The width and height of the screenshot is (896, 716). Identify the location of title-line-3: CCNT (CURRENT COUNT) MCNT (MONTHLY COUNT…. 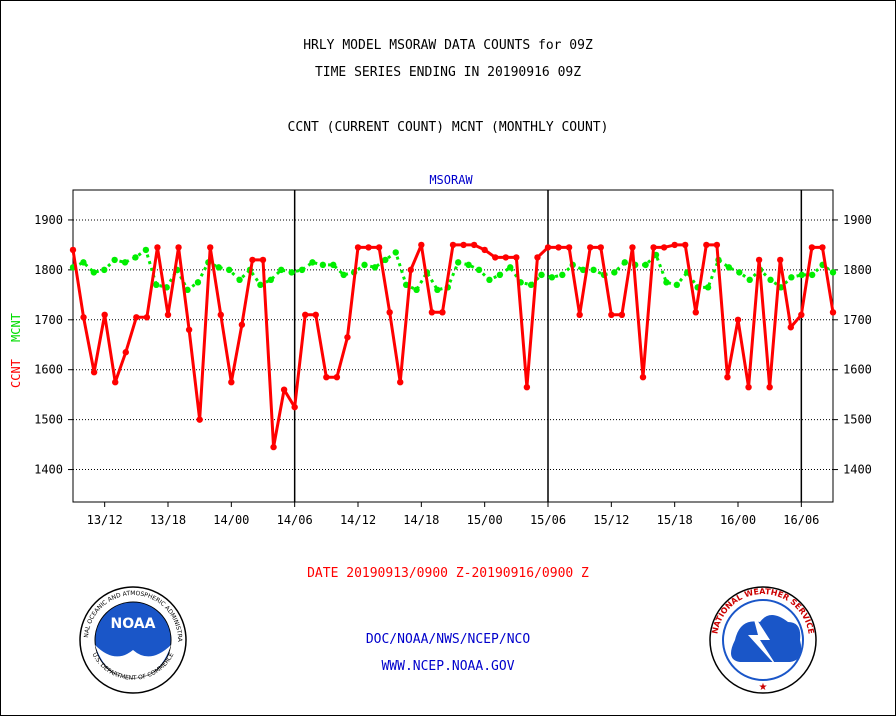
(448, 127).